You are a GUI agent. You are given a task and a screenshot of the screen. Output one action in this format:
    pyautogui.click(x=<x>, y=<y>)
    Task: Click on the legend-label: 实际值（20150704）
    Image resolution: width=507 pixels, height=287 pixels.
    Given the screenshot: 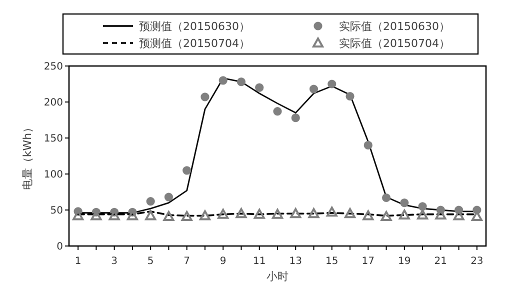 What is the action you would take?
    pyautogui.click(x=394, y=43)
    